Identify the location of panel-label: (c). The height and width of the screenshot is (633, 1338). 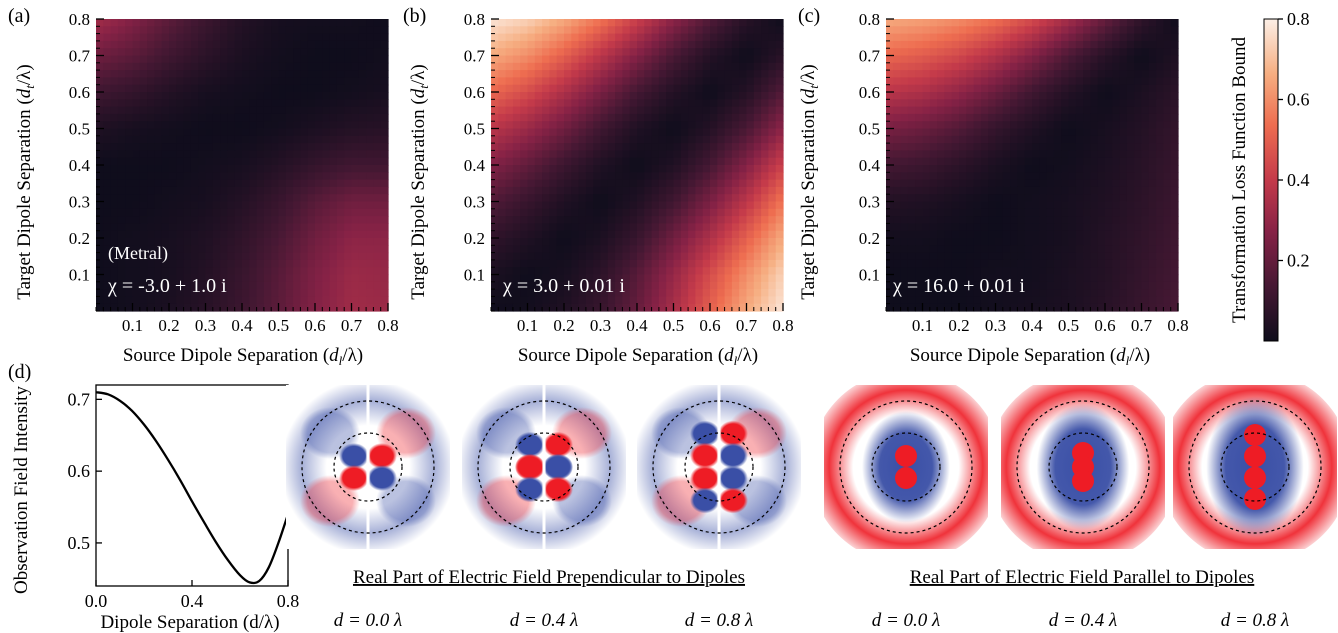
(809, 16).